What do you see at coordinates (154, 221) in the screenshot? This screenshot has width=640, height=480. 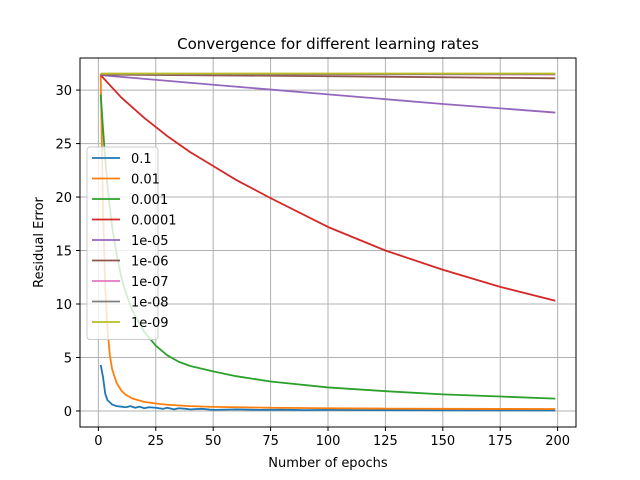 I see `legend-label: 0.0001` at bounding box center [154, 221].